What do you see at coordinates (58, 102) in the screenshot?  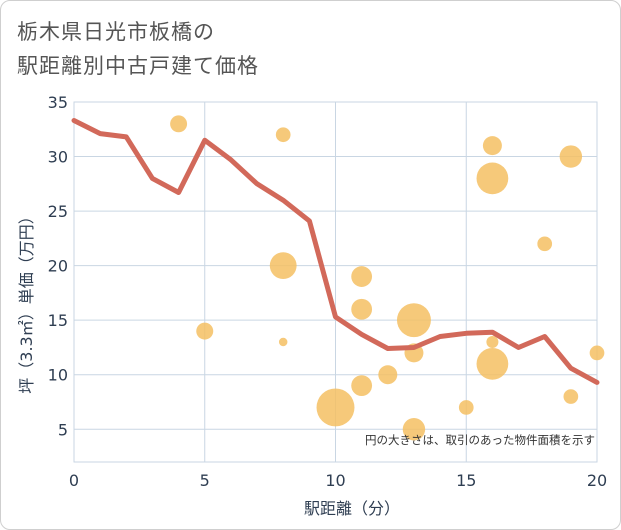 I see `y-tick-label: 35` at bounding box center [58, 102].